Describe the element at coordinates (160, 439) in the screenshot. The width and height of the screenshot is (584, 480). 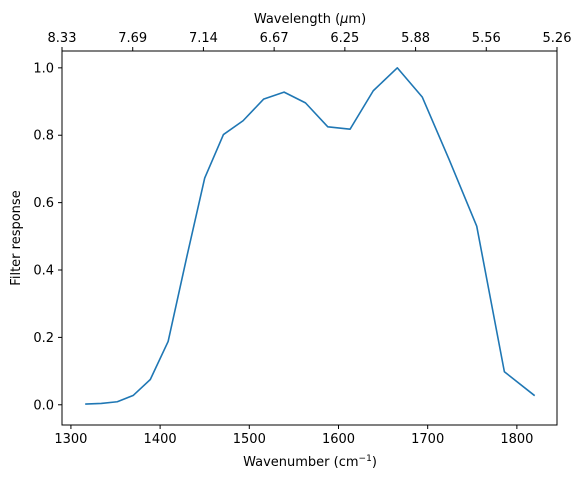
I see `x-tick-label: 1400` at that location.